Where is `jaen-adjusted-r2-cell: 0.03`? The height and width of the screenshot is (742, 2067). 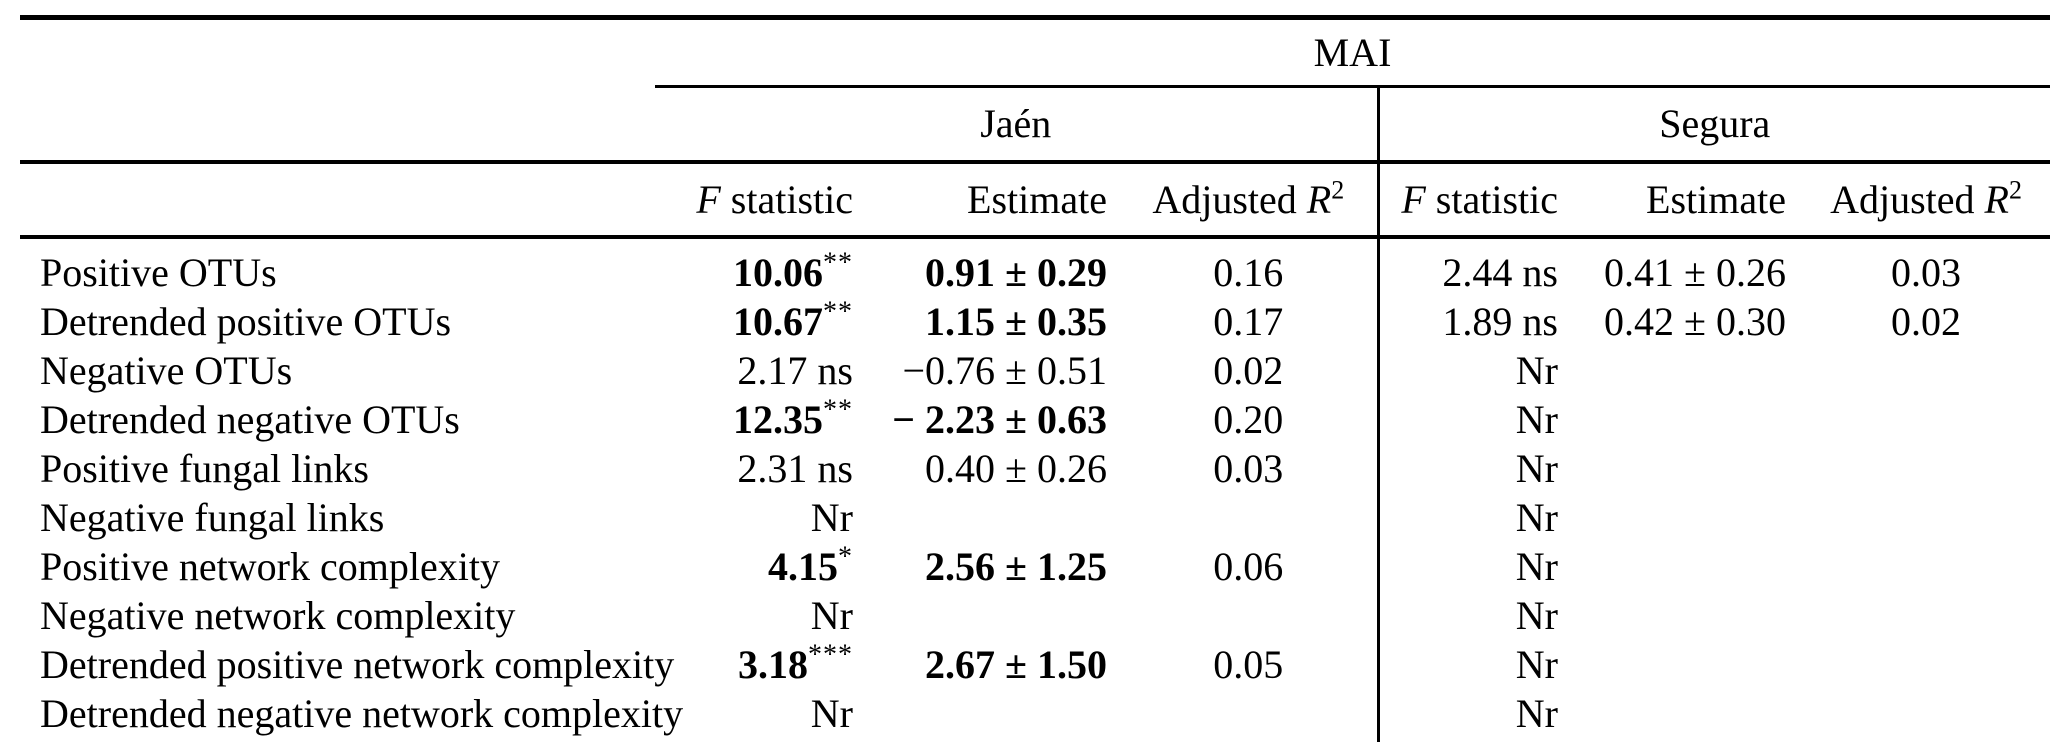
jaen-adjusted-r2-cell: 0.03 is located at coordinates (1248, 468).